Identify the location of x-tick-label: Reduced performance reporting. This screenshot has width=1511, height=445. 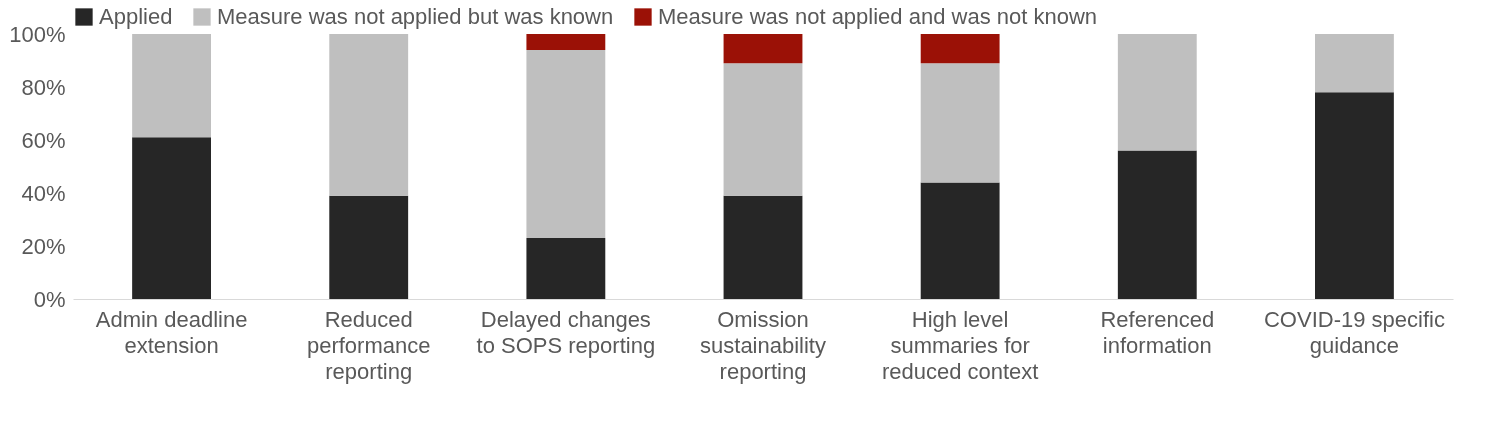
(368, 345).